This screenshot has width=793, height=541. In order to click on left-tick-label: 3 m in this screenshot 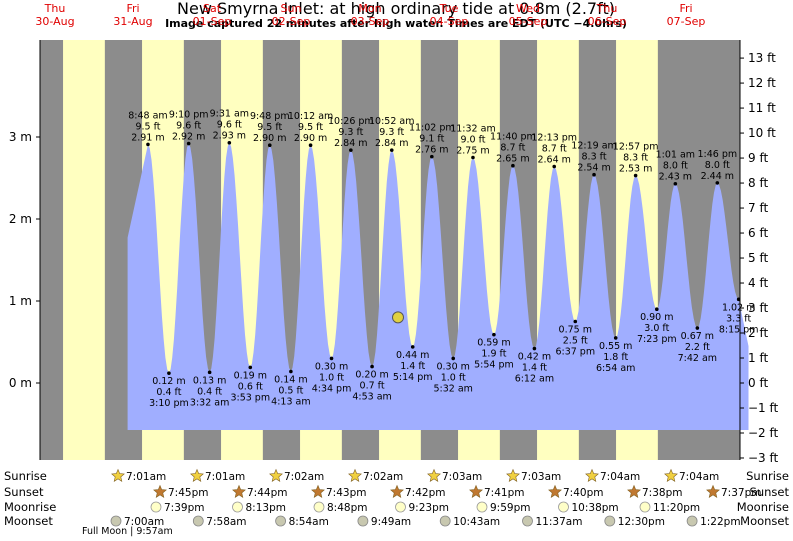, I will do `click(20, 137)`.